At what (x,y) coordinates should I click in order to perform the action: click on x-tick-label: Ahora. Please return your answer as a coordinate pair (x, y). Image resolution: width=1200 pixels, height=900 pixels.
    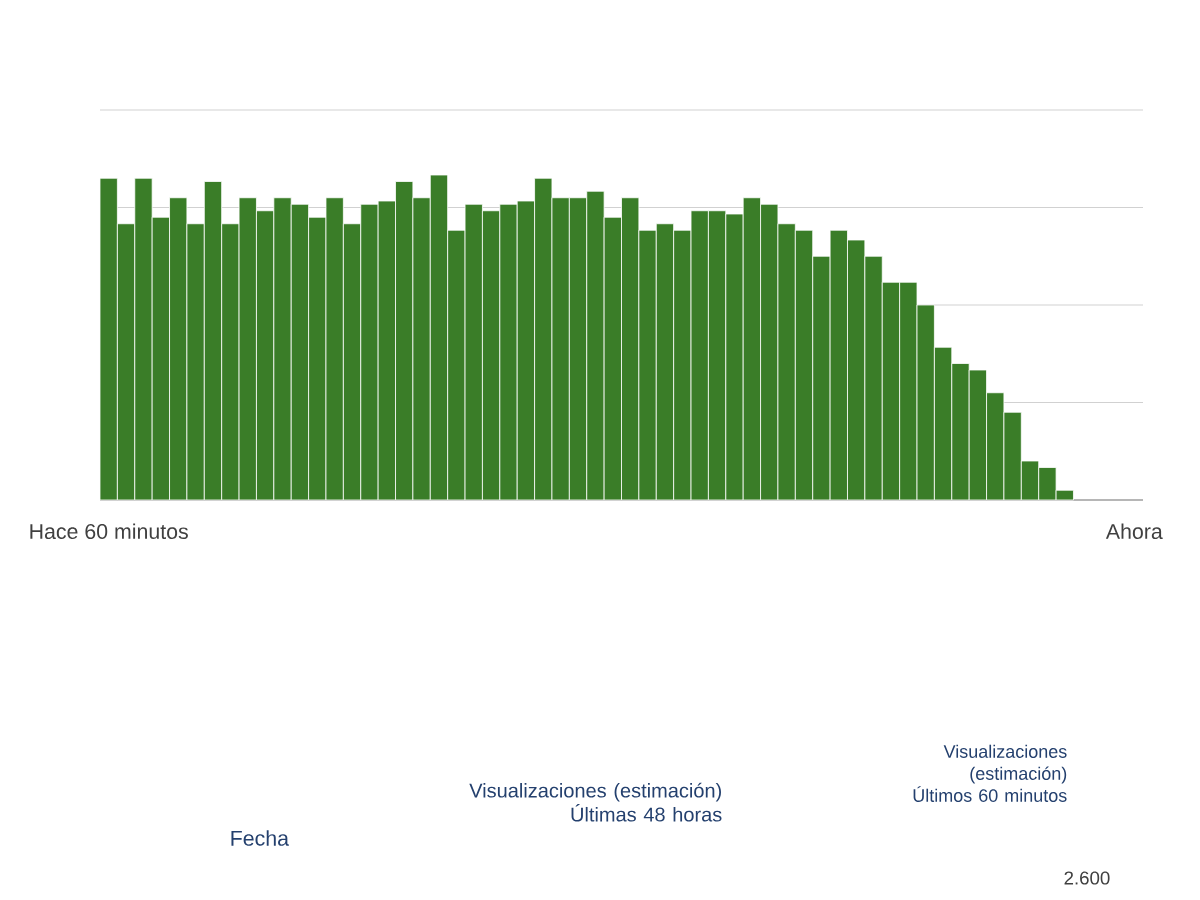
    Looking at the image, I should click on (1134, 531).